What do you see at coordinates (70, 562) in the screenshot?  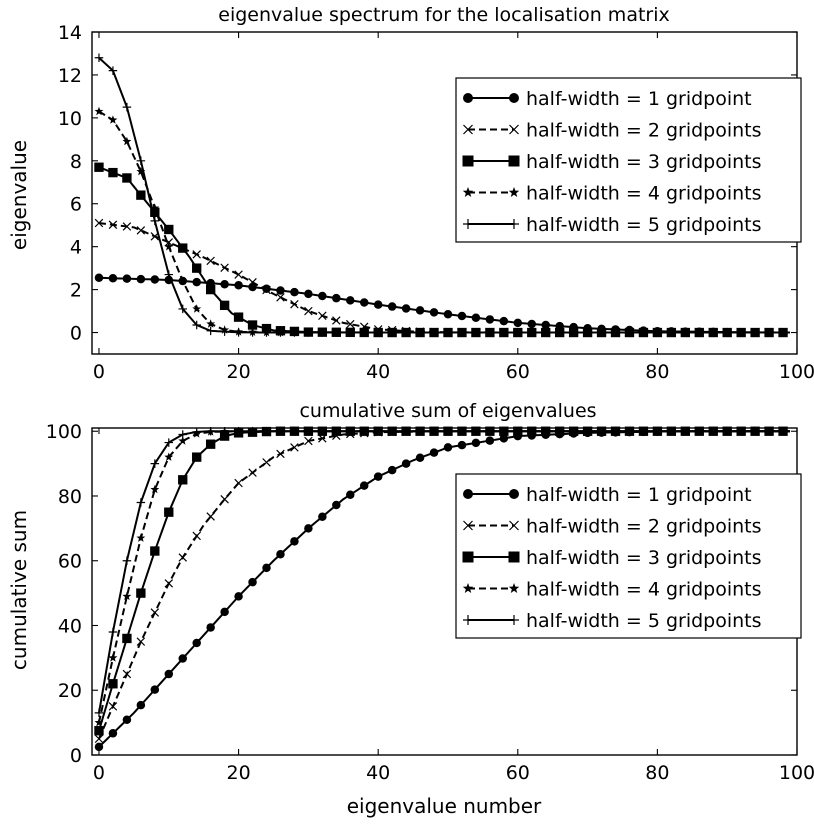 I see `cumulative-ytick-label: 60` at bounding box center [70, 562].